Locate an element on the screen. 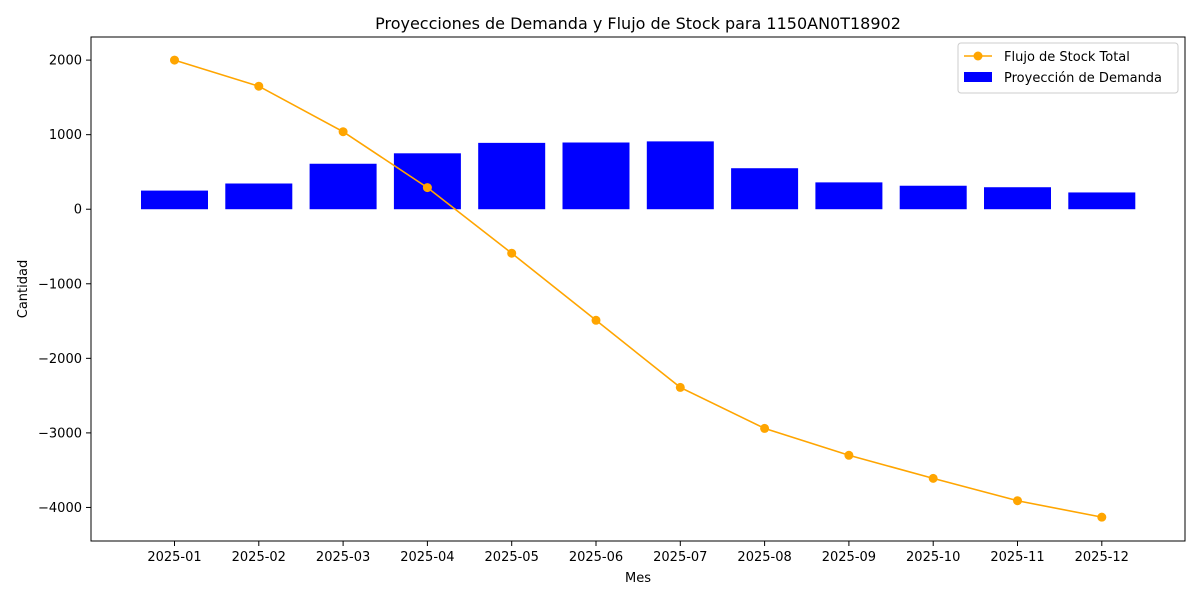 This screenshot has width=1200, height=600. x-tick-label: 2025-09 is located at coordinates (849, 557).